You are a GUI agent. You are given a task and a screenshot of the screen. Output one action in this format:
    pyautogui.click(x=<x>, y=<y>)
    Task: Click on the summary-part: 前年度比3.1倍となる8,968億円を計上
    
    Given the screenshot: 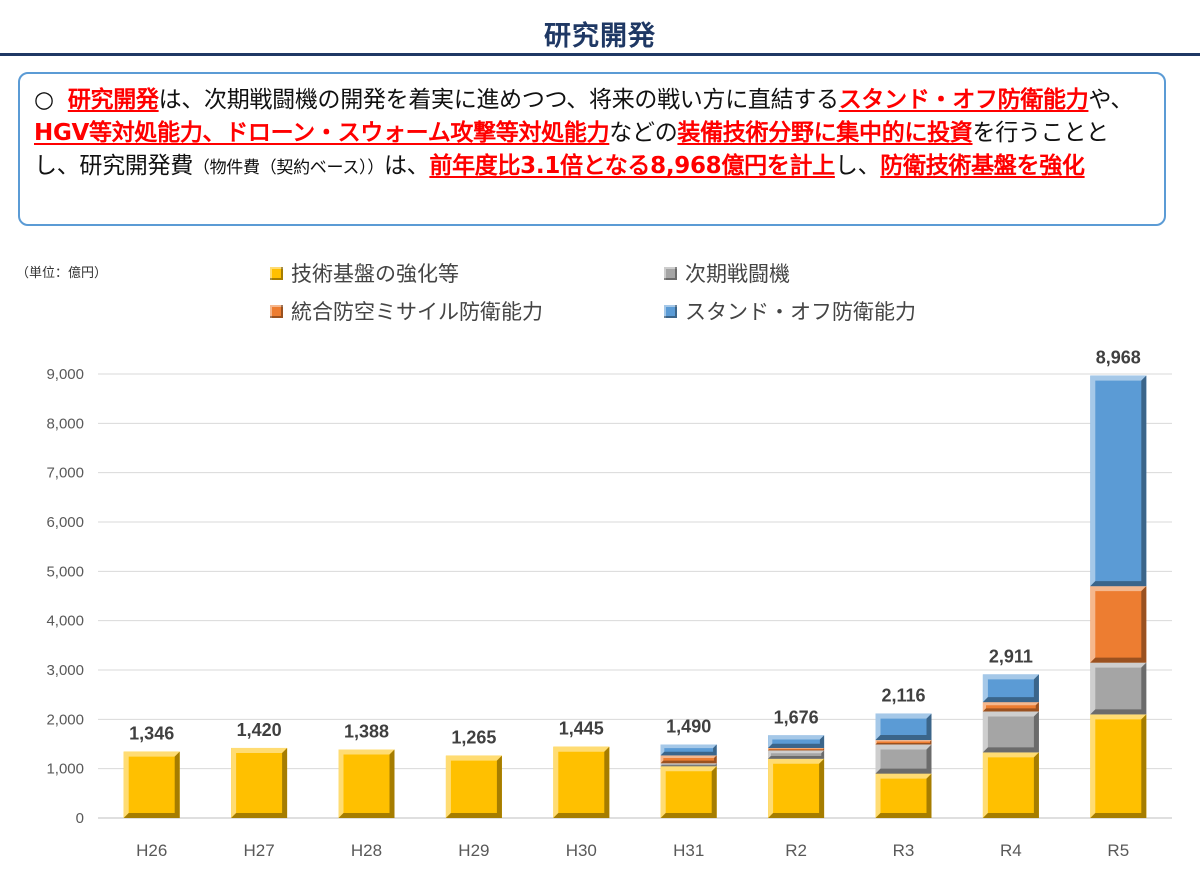 What is the action you would take?
    pyautogui.click(x=632, y=166)
    